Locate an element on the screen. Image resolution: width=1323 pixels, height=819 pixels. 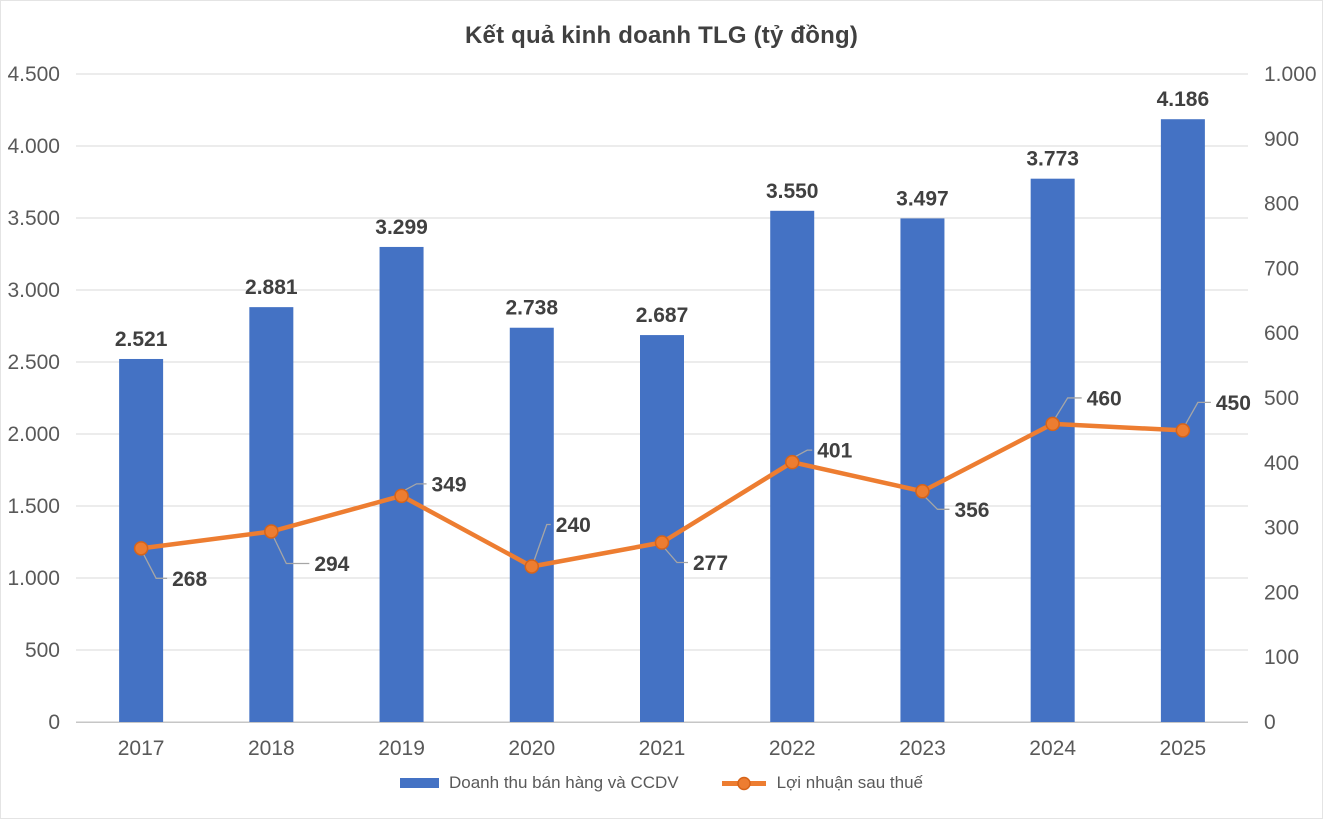
x-axis-label: 2021 is located at coordinates (662, 748).